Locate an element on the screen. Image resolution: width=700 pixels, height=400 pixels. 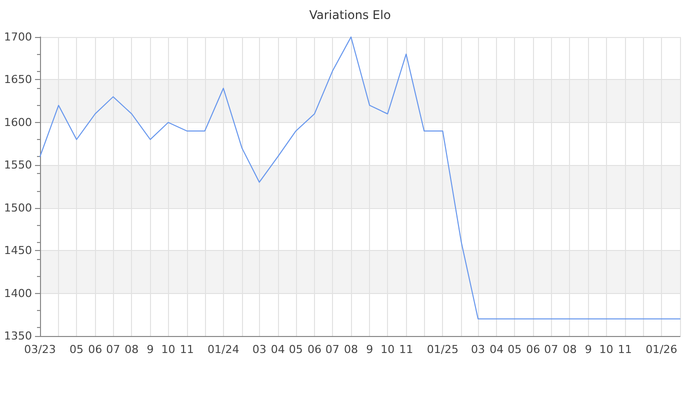
x-tick-label: 01/24 is located at coordinates (224, 349).